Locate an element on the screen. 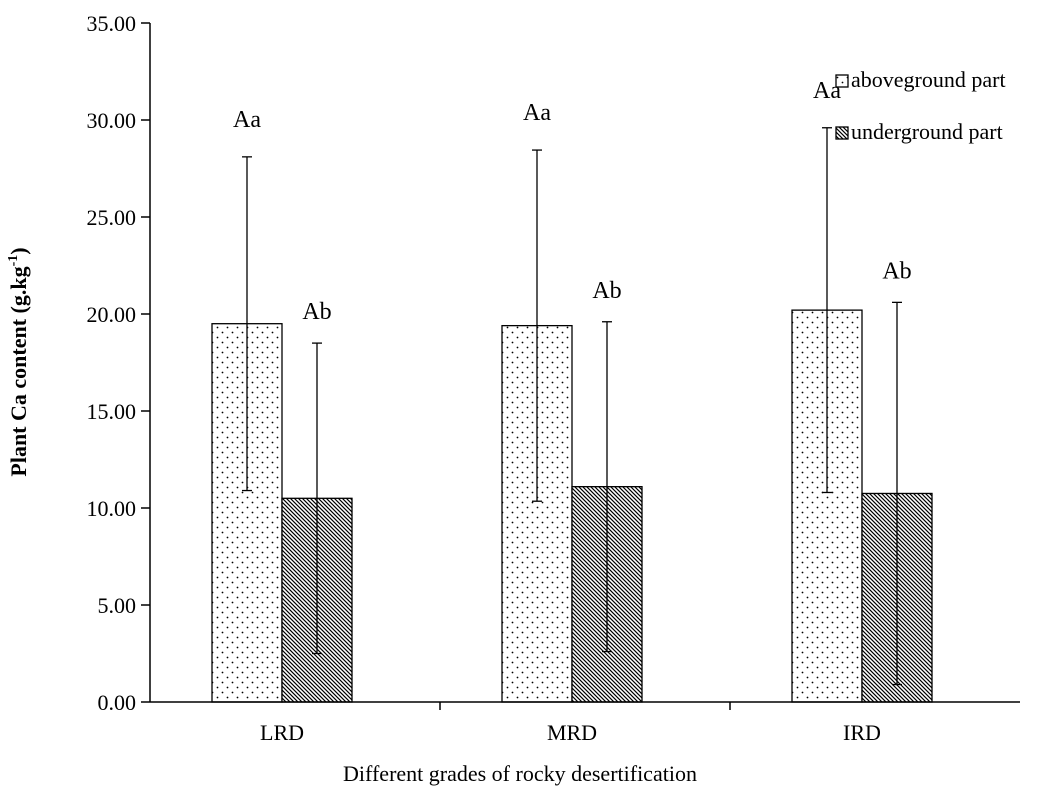 The image size is (1049, 794). y-tick-label: 15.00 is located at coordinates (112, 411).